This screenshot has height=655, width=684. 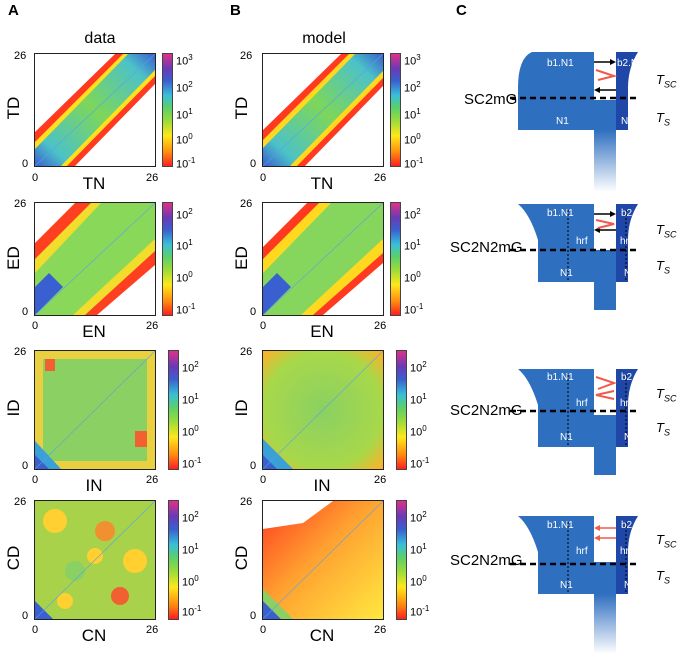 What do you see at coordinates (100, 38) in the screenshot?
I see `column-title-data: data` at bounding box center [100, 38].